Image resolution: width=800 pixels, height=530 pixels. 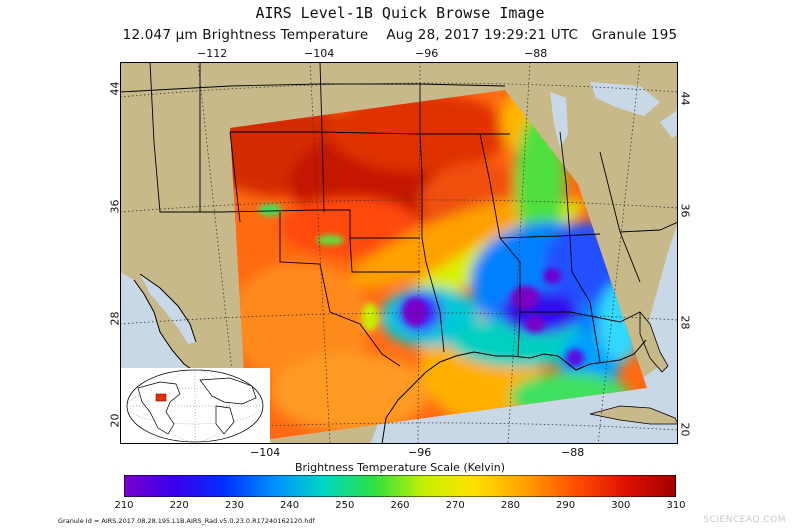 What do you see at coordinates (234, 505) in the screenshot?
I see `colorbar-tick-label: 230` at bounding box center [234, 505].